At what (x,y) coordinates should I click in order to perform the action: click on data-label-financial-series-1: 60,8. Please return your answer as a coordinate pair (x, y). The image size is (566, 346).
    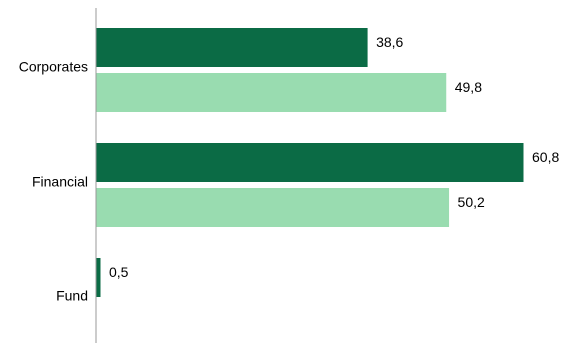
    Looking at the image, I should click on (545, 157).